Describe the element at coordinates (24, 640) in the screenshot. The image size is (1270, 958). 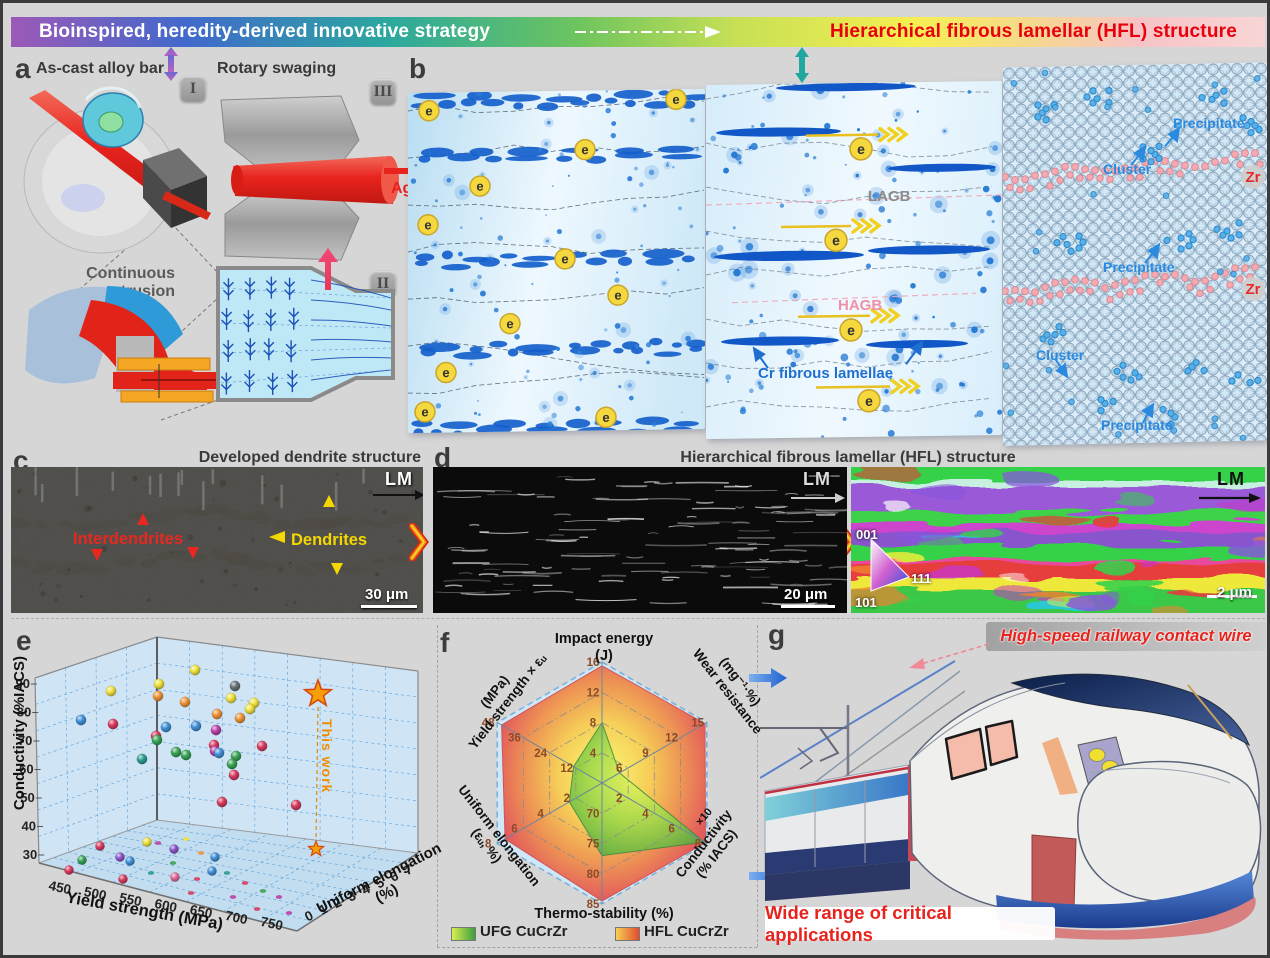
I see `panel-e-letter: e` at that location.